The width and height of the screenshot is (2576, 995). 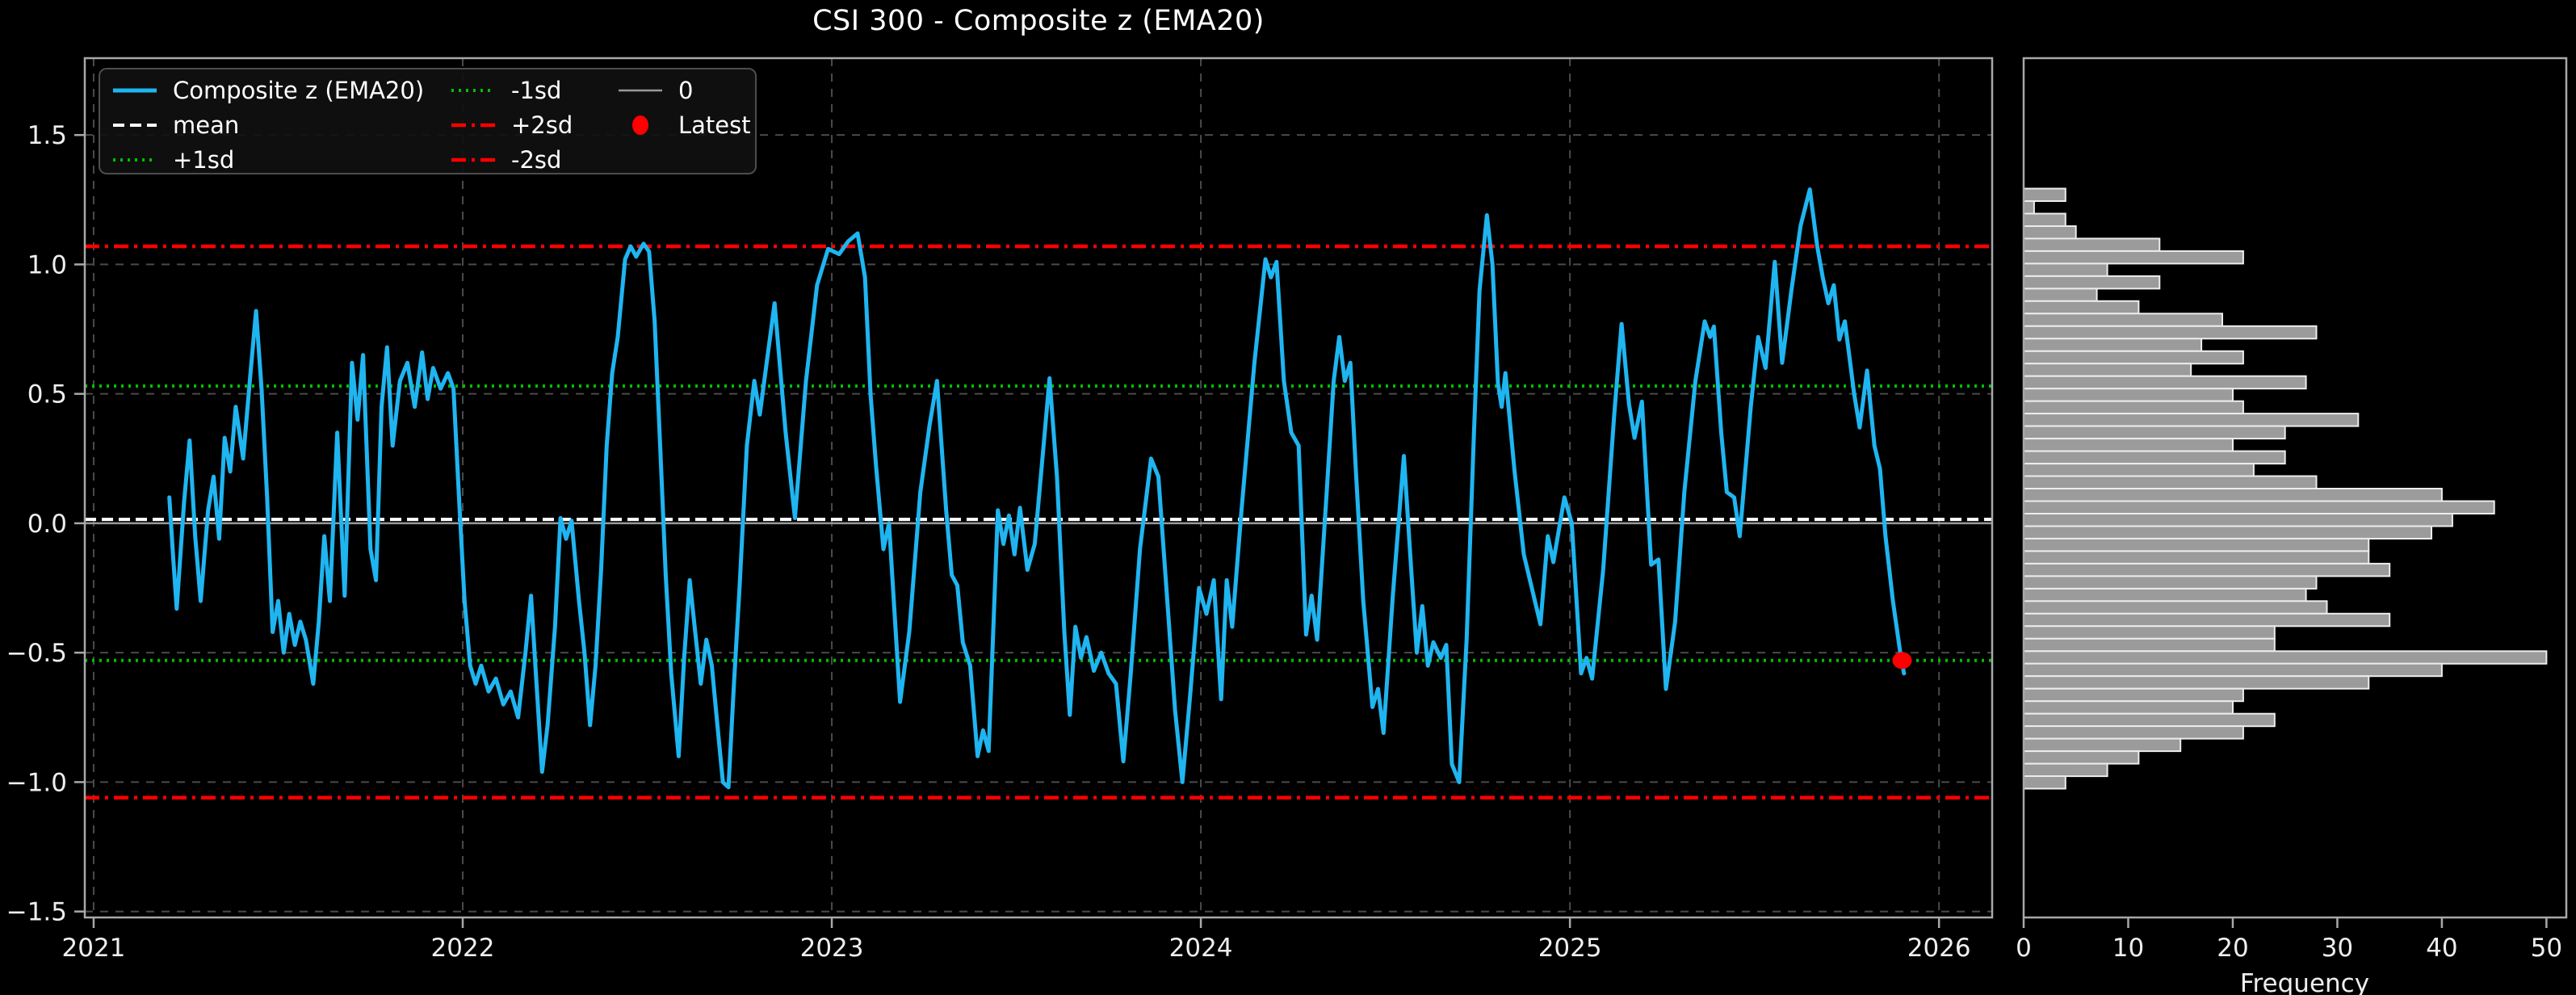 What do you see at coordinates (542, 125) in the screenshot?
I see `legend-label: +2sd` at bounding box center [542, 125].